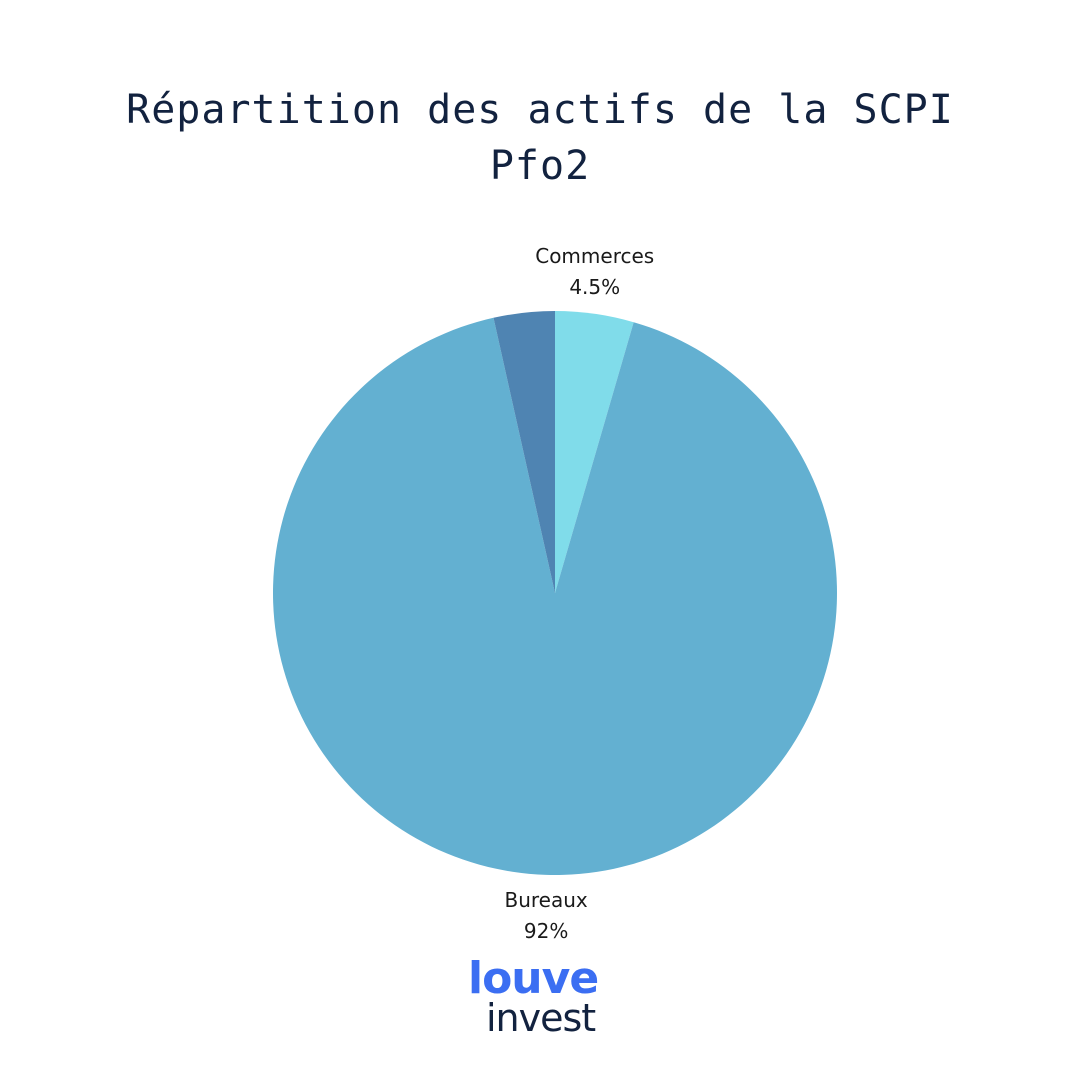 This screenshot has width=1080, height=1080. Describe the element at coordinates (540, 1018) in the screenshot. I see `logo-line2: invest` at that location.